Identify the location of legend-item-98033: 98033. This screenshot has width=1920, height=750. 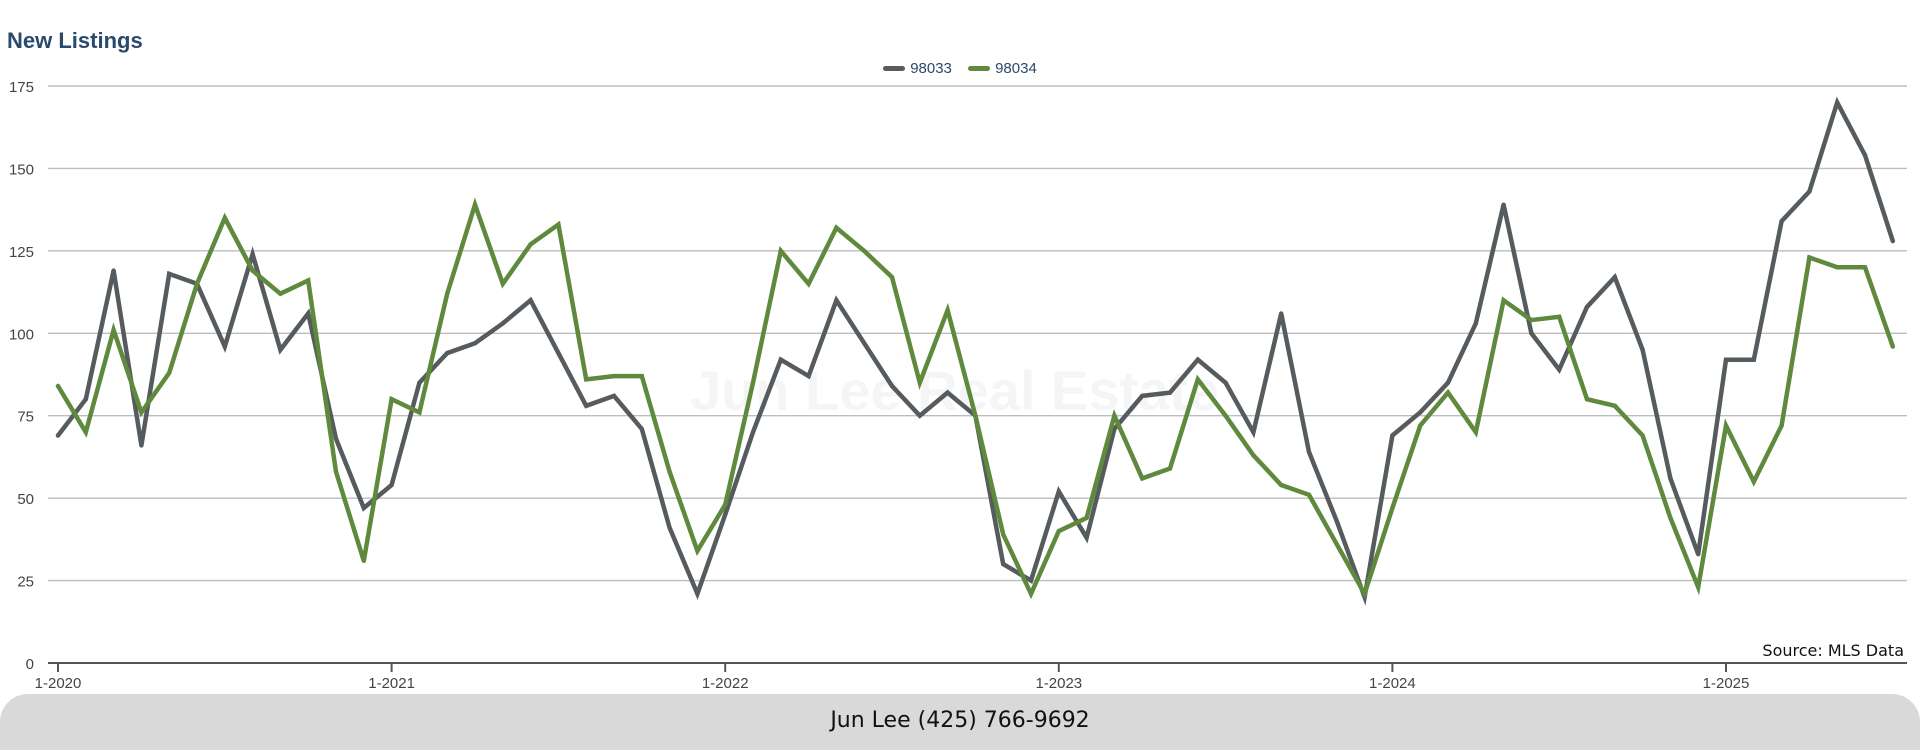
(917, 68).